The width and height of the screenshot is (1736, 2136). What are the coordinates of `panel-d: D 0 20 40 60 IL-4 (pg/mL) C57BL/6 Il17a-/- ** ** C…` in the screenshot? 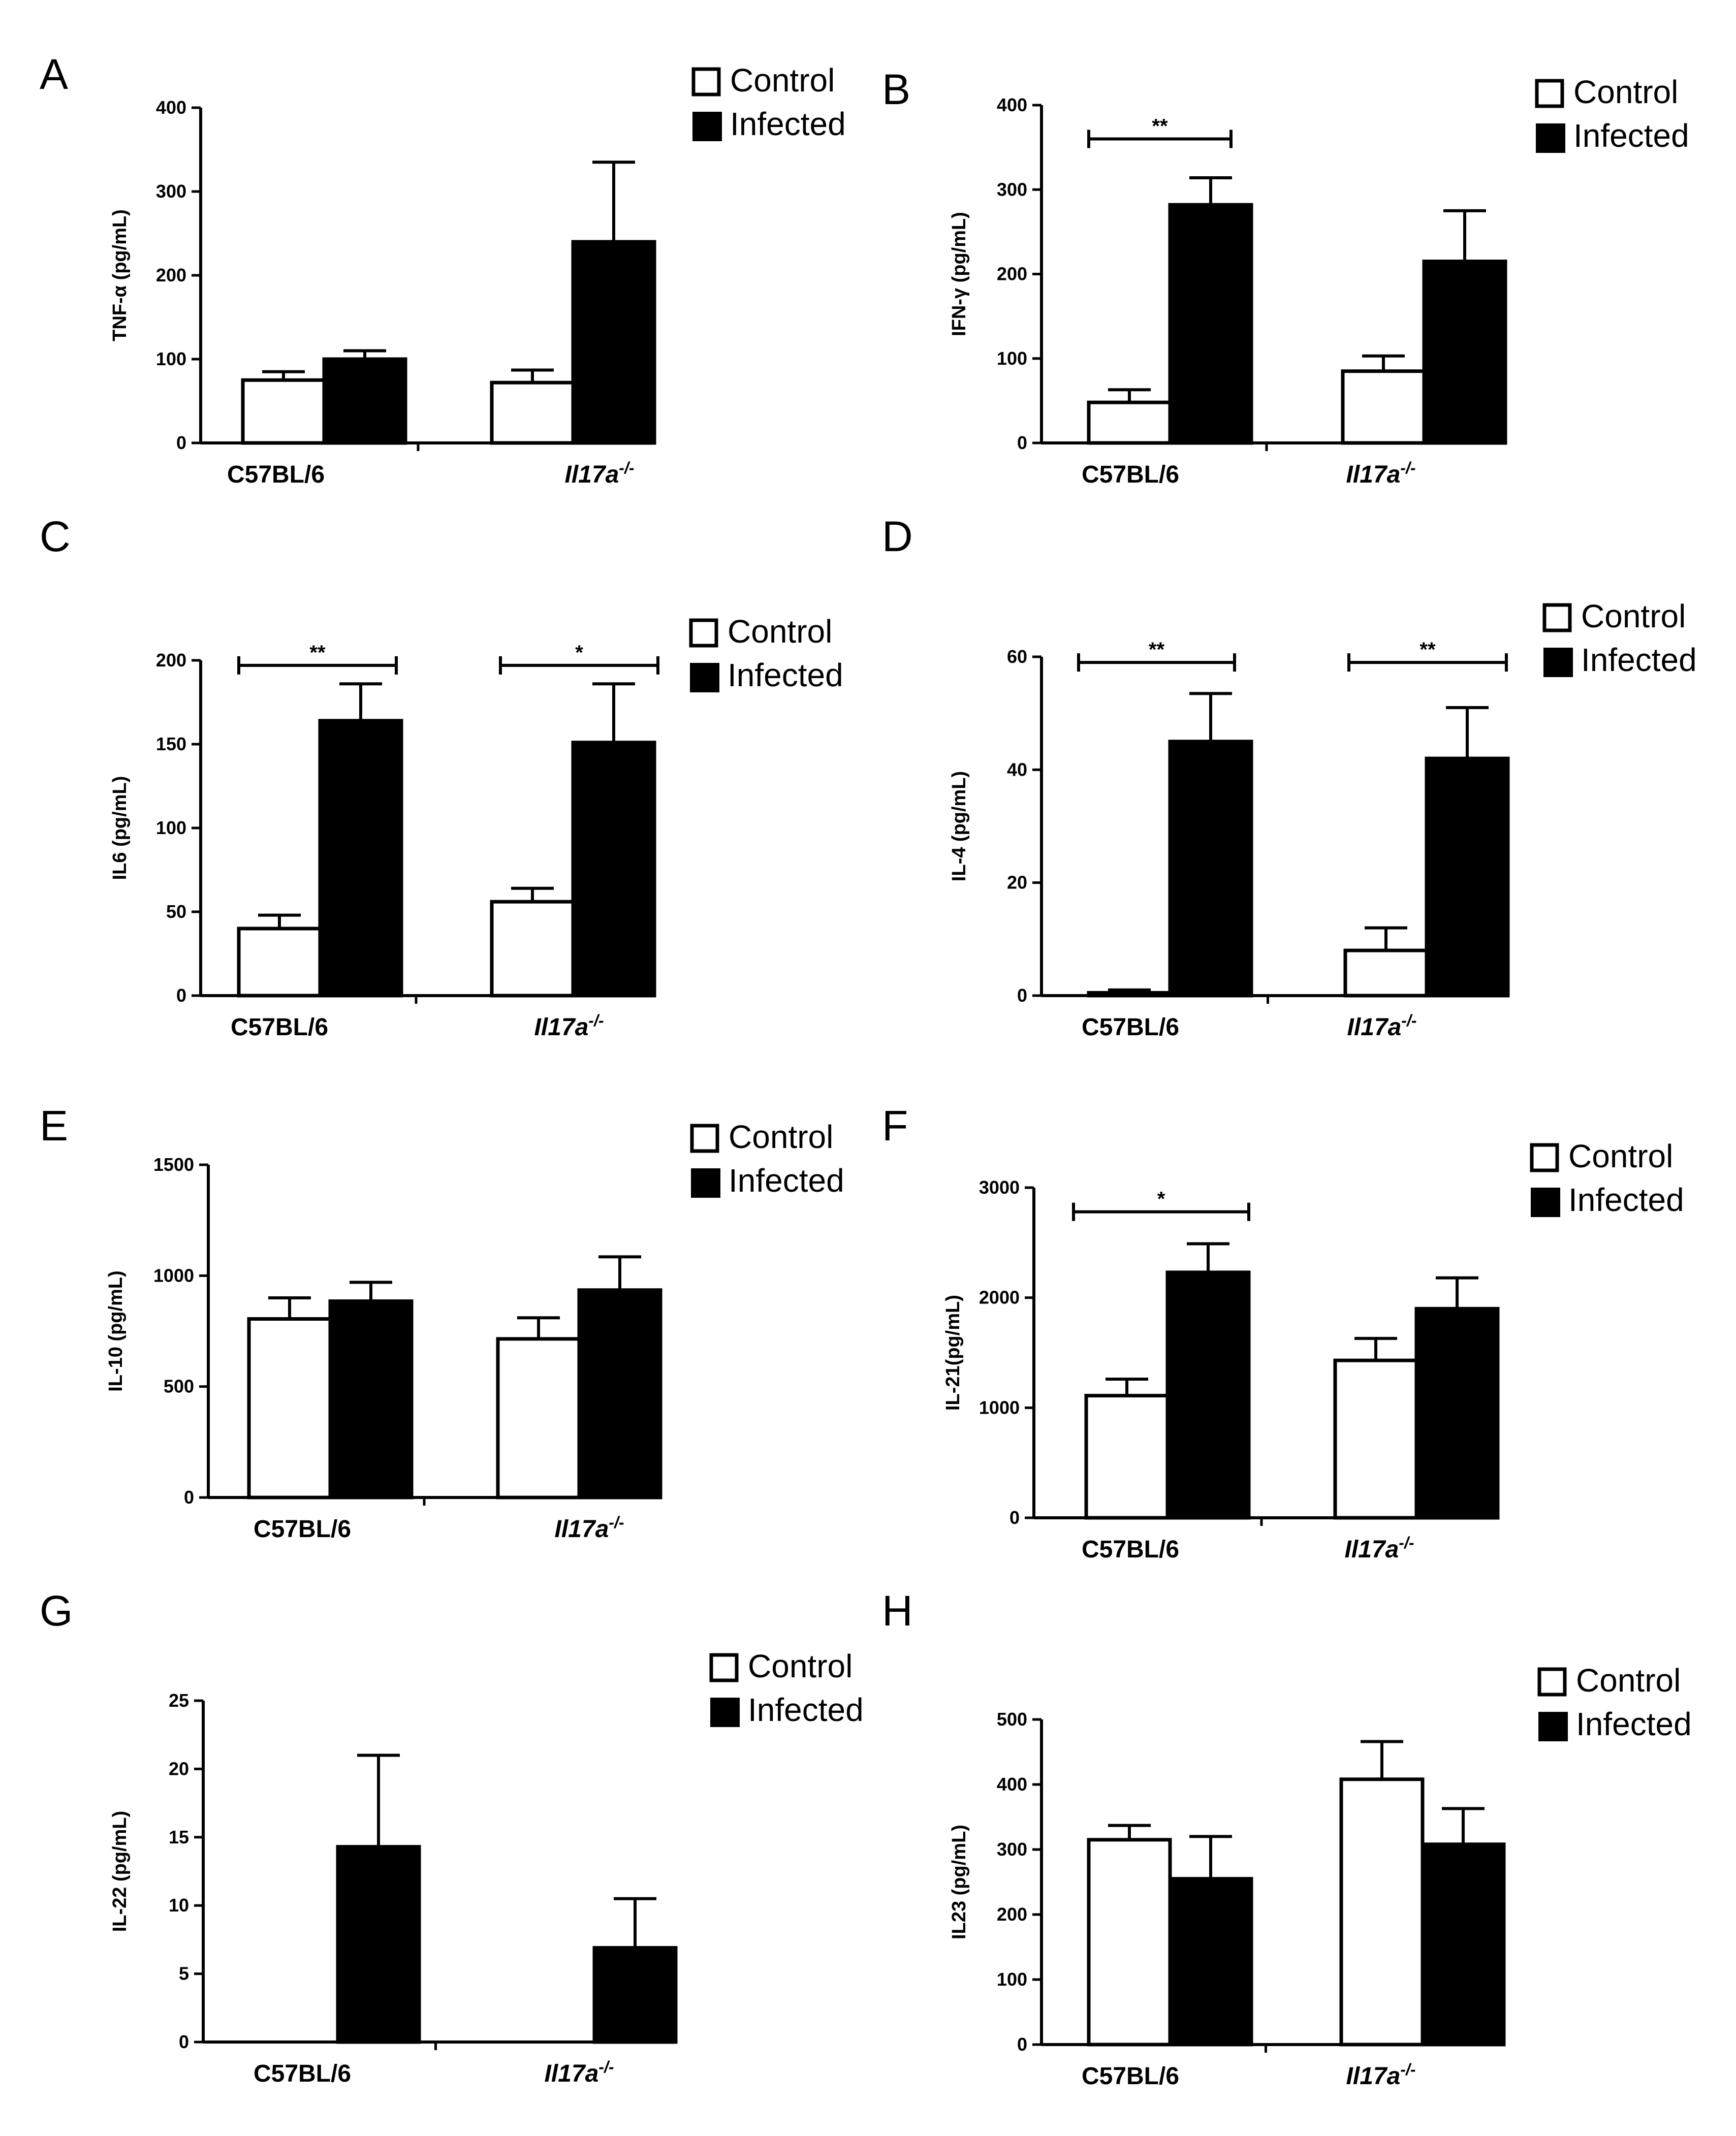 It's located at (1289, 777).